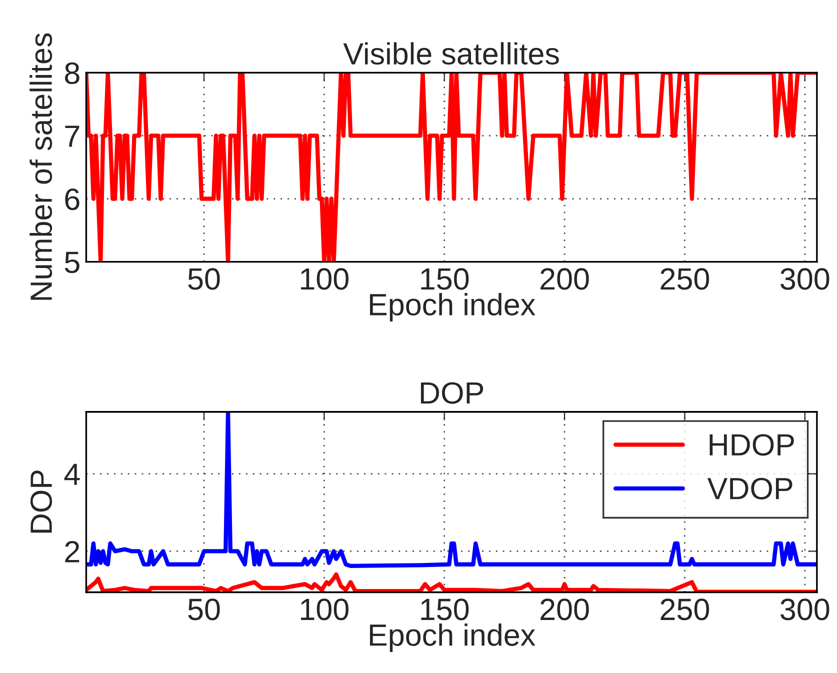  What do you see at coordinates (41, 501) in the screenshot?
I see `y-axis-title: DOP` at bounding box center [41, 501].